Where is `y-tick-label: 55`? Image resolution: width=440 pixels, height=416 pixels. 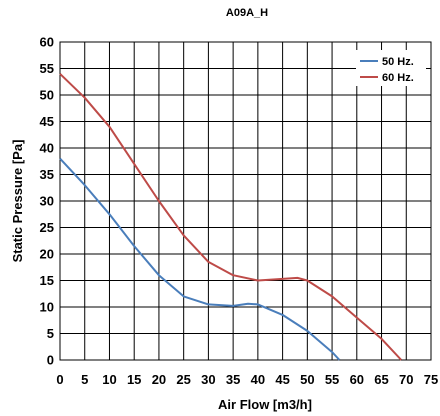
y-tick-label: 55 is located at coordinates (47, 68).